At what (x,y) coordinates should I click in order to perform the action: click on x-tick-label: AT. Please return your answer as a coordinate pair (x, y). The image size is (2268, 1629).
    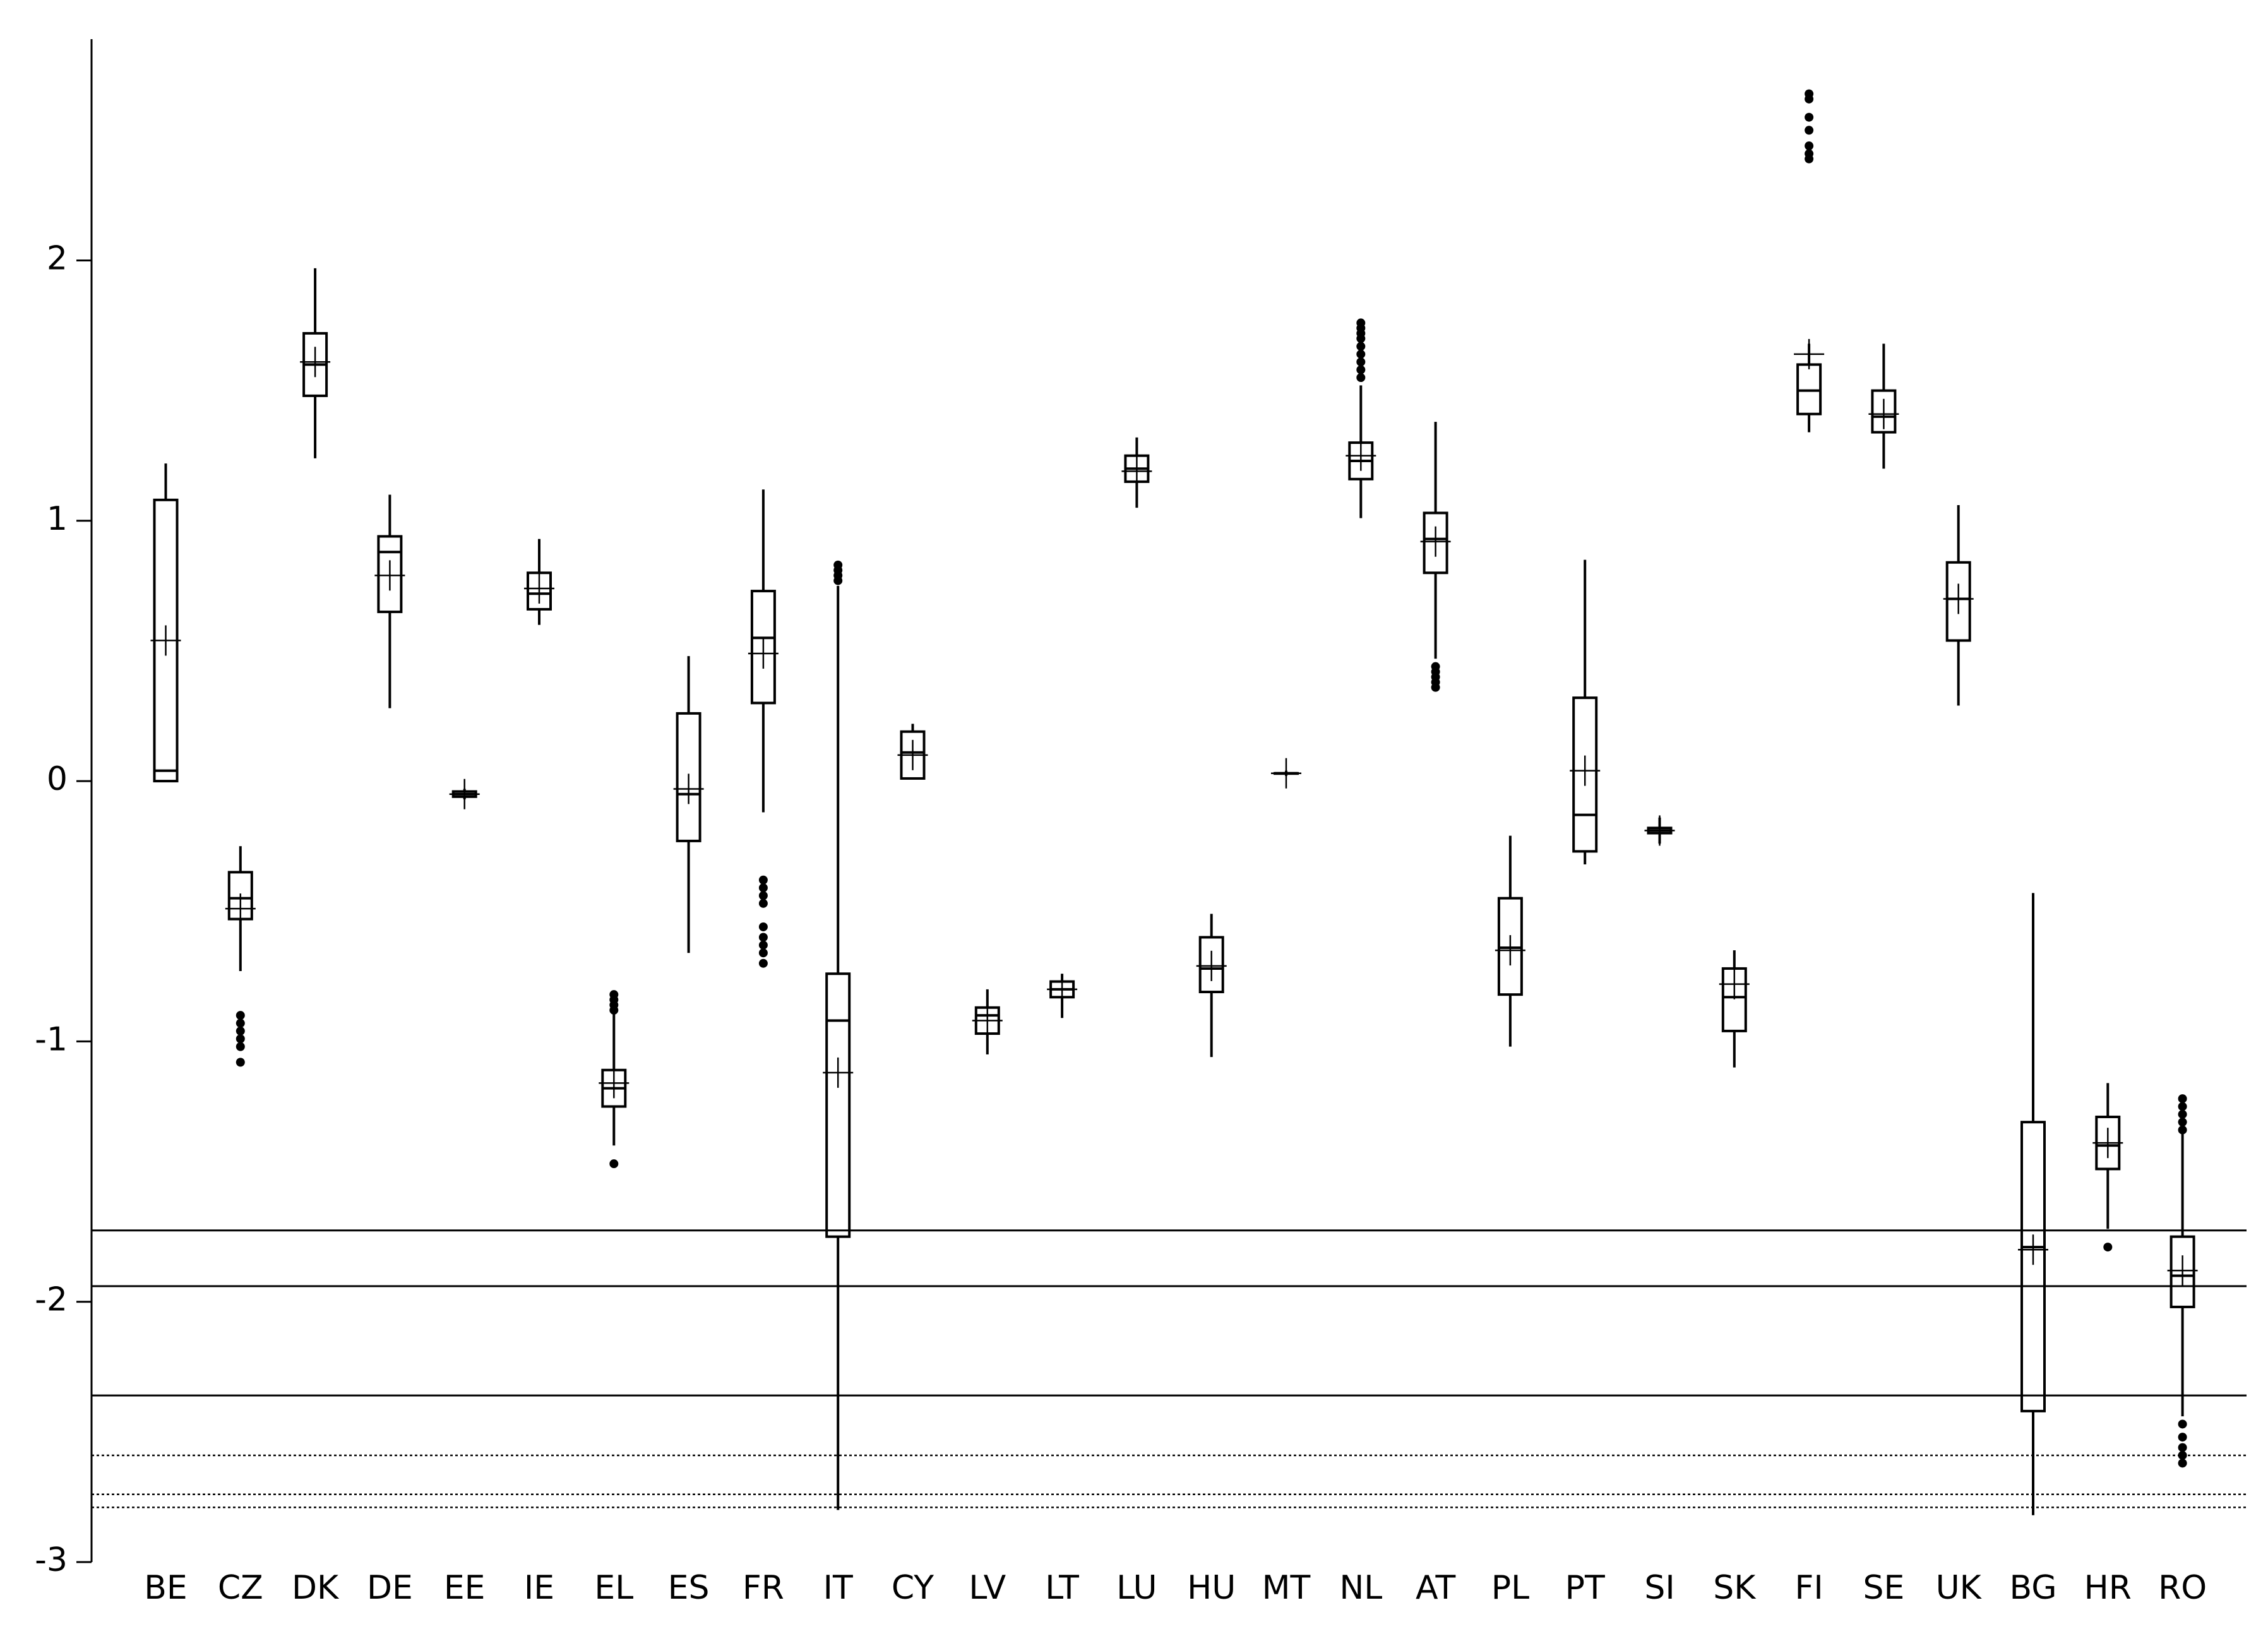
    Looking at the image, I should click on (1436, 1588).